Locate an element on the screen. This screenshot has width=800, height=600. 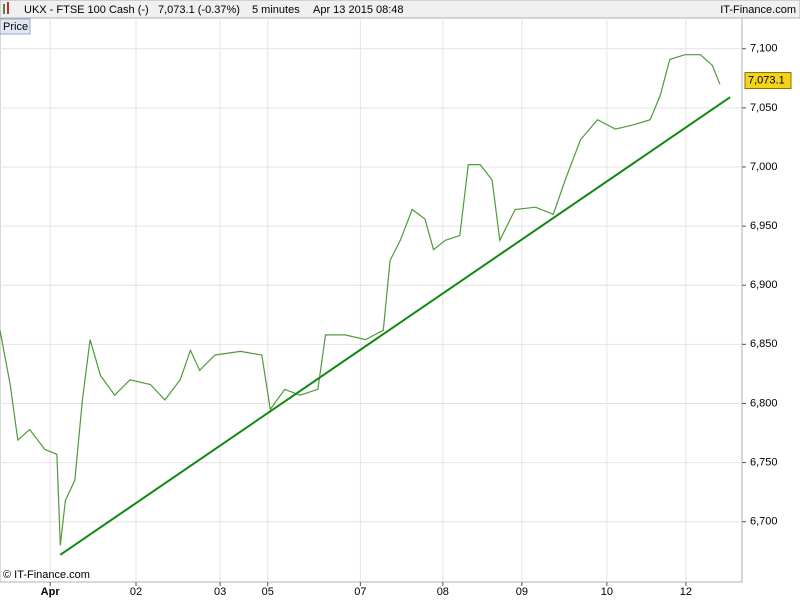
symbol: UKX - FTSE 100 Cash (-) is located at coordinates (86, 10).